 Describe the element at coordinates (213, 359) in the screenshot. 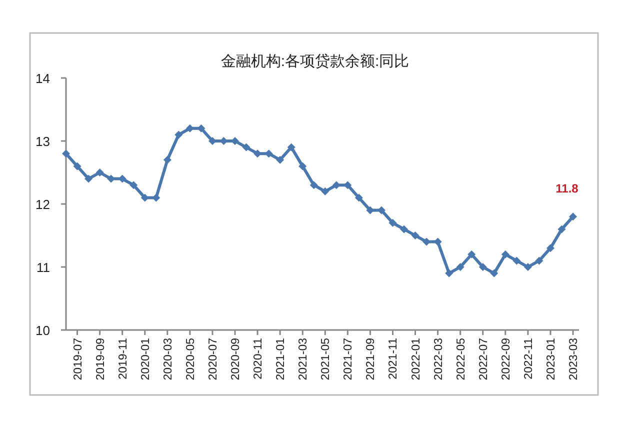

I see `x-tick-label: 2020-07` at that location.